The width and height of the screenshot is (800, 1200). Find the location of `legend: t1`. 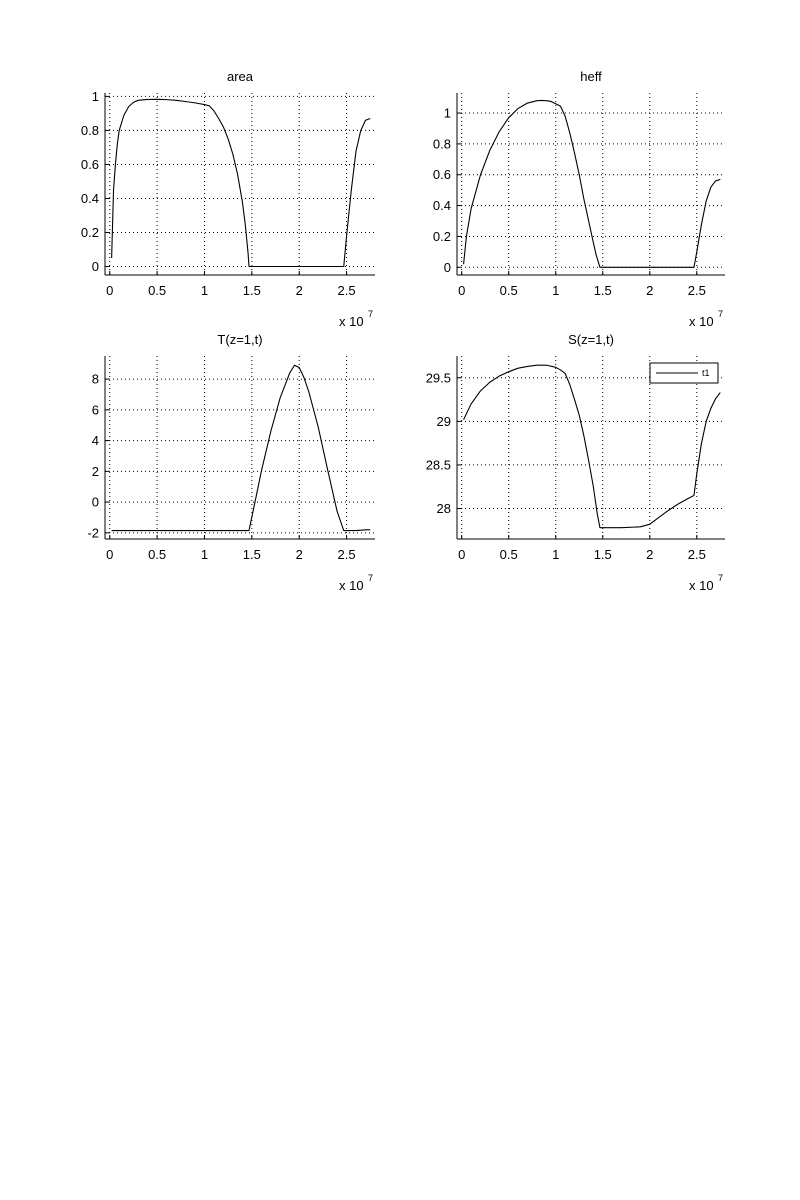

legend: t1 is located at coordinates (684, 373).